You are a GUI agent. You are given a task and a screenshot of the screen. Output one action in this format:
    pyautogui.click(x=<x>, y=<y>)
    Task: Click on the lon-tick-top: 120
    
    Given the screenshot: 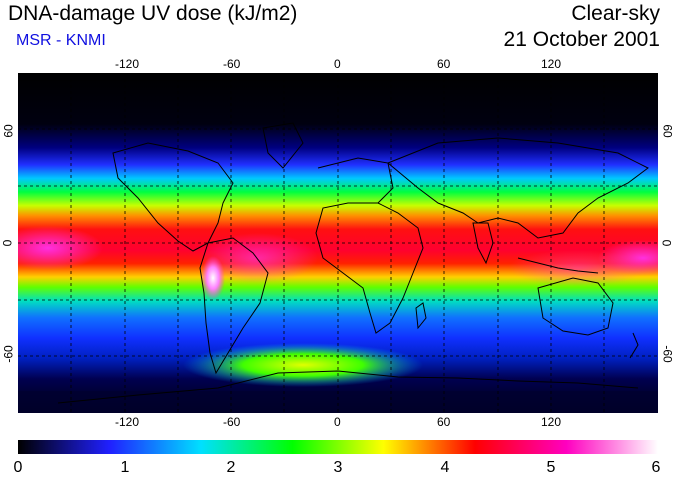 What is the action you would take?
    pyautogui.click(x=551, y=64)
    